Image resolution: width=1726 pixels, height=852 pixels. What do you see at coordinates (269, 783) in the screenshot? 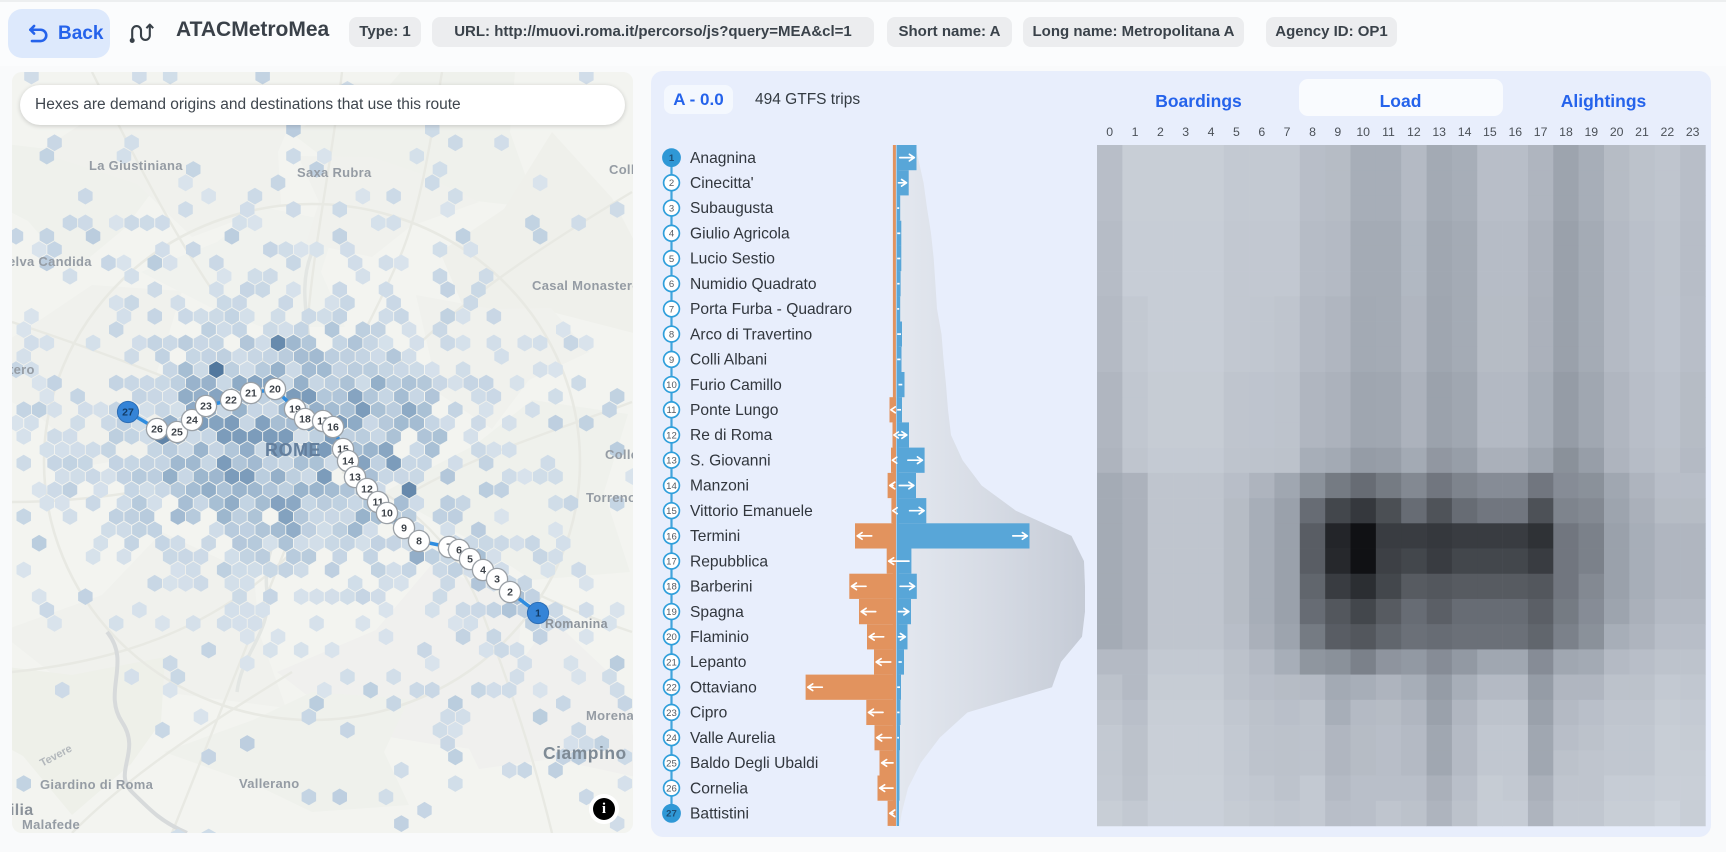
I see `svg-text: Vallerano` at bounding box center [269, 783].